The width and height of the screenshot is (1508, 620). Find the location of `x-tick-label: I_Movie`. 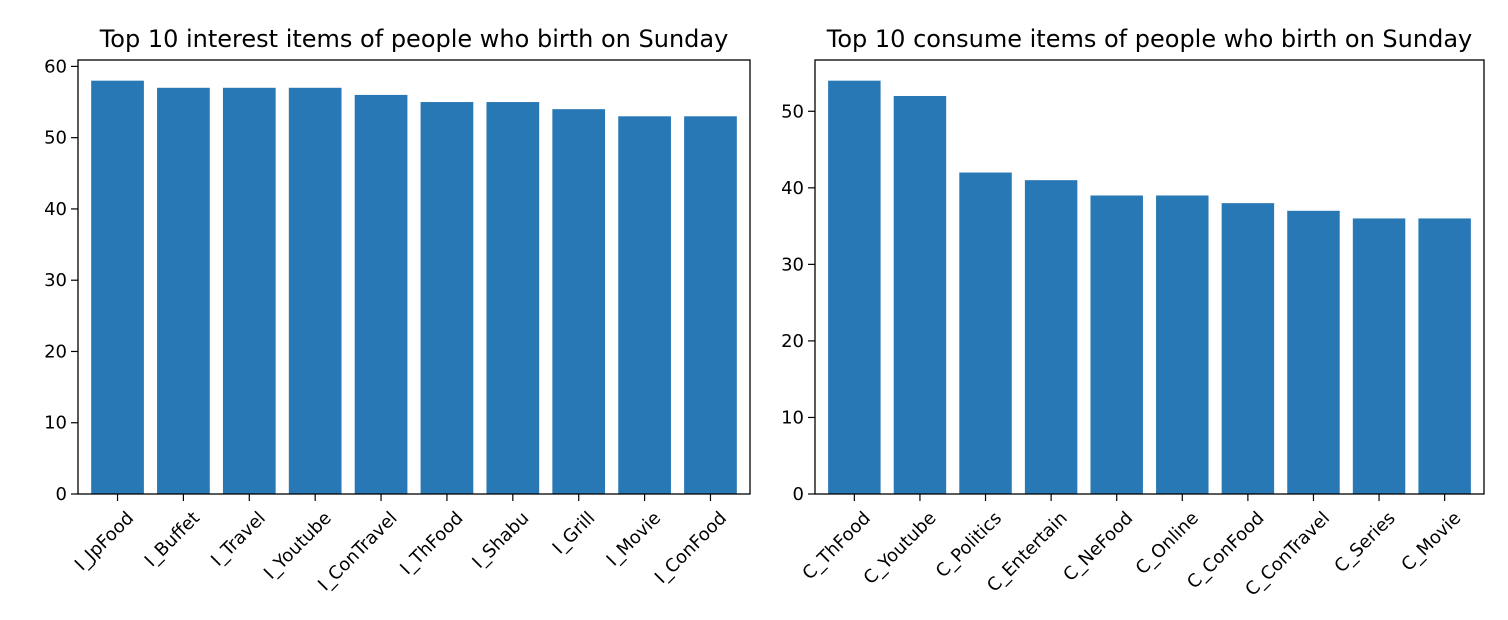

x-tick-label: I_Movie is located at coordinates (634, 539).